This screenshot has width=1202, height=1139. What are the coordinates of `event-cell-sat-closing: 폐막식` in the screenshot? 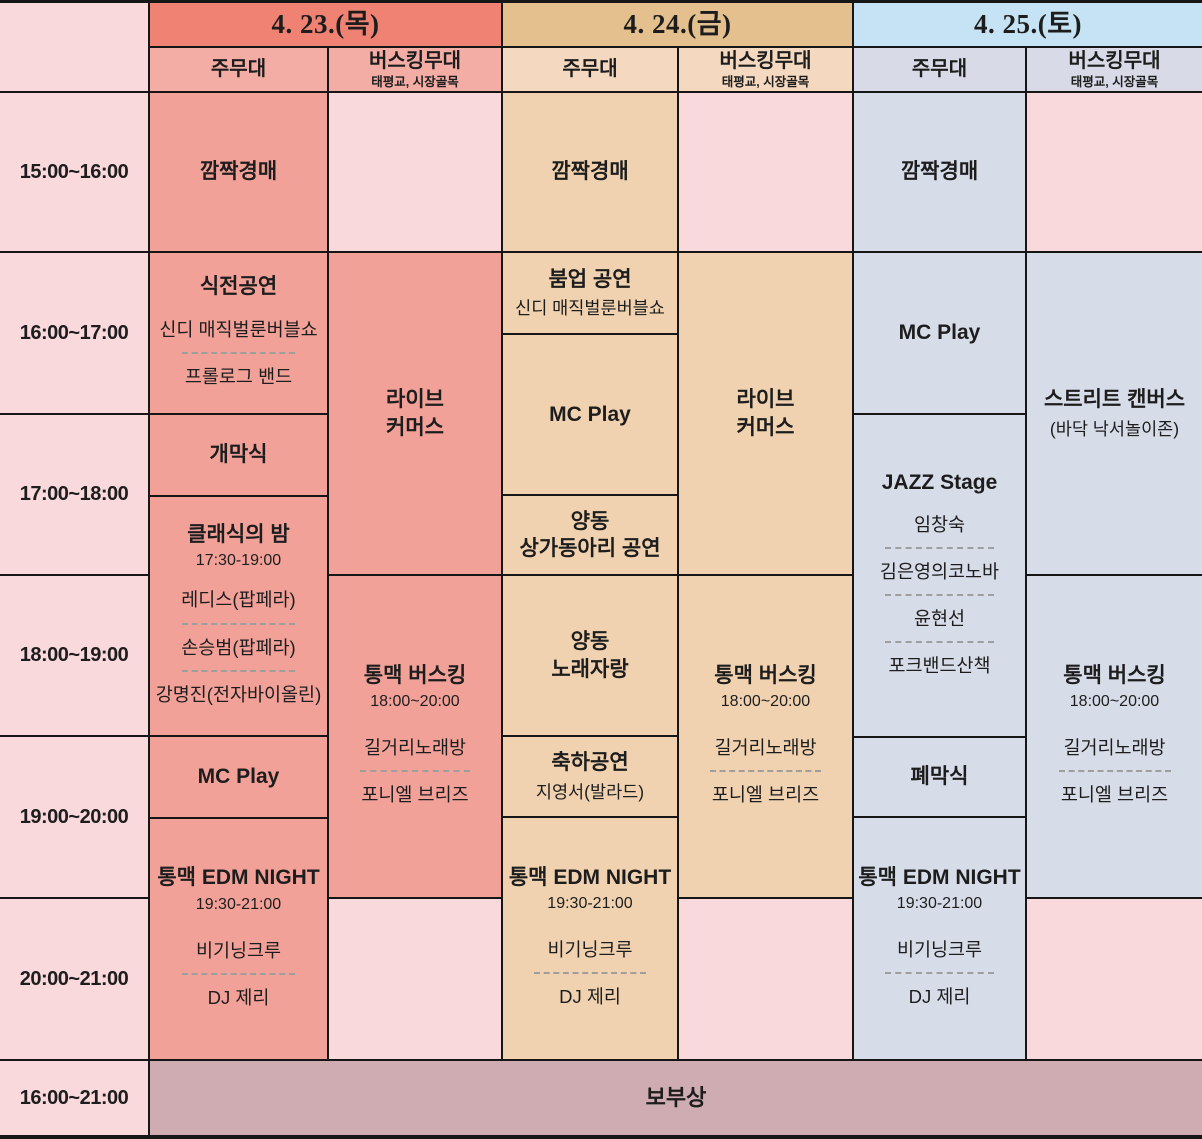 It's located at (939, 777).